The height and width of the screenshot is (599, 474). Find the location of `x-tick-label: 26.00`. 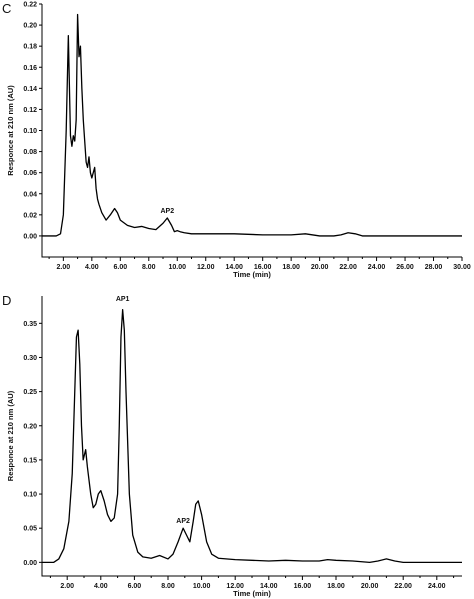

x-tick-label: 26.00 is located at coordinates (405, 267).